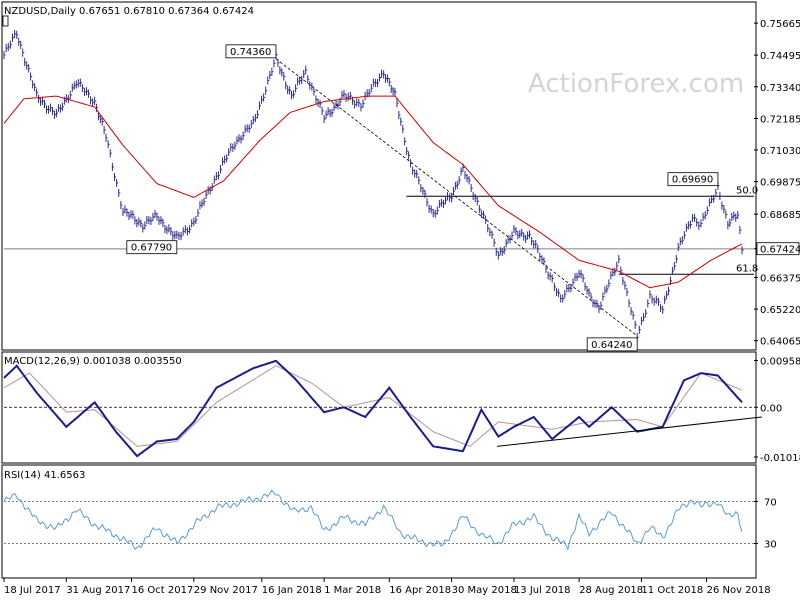  Describe the element at coordinates (780, 215) in the screenshot. I see `price-ytick-label: 0.68685` at that location.